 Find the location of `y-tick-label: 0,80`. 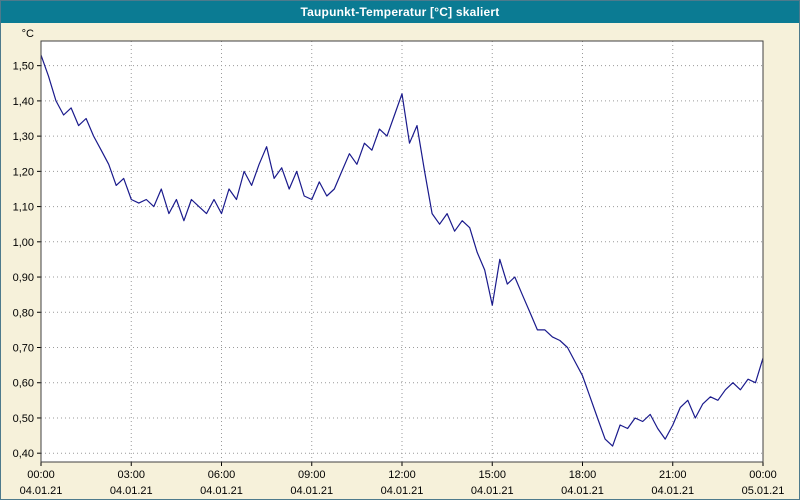

y-tick-label: 0,80 is located at coordinates (23, 313).